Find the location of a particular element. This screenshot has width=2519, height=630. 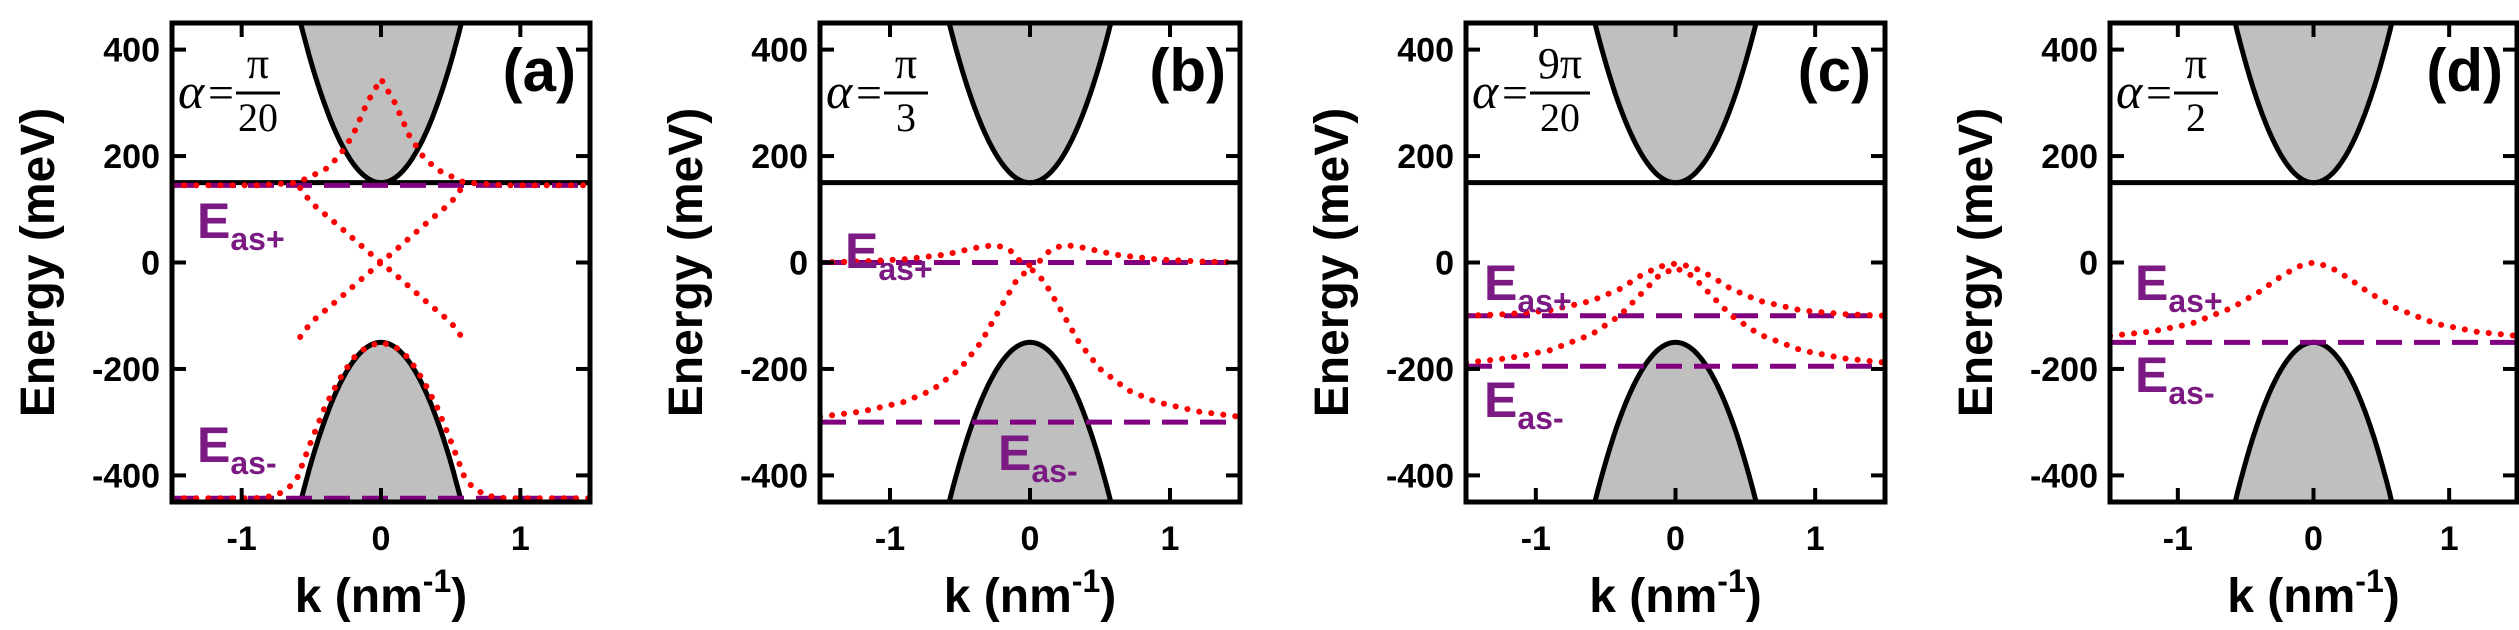

panel-label: (d) is located at coordinates (2464, 70).